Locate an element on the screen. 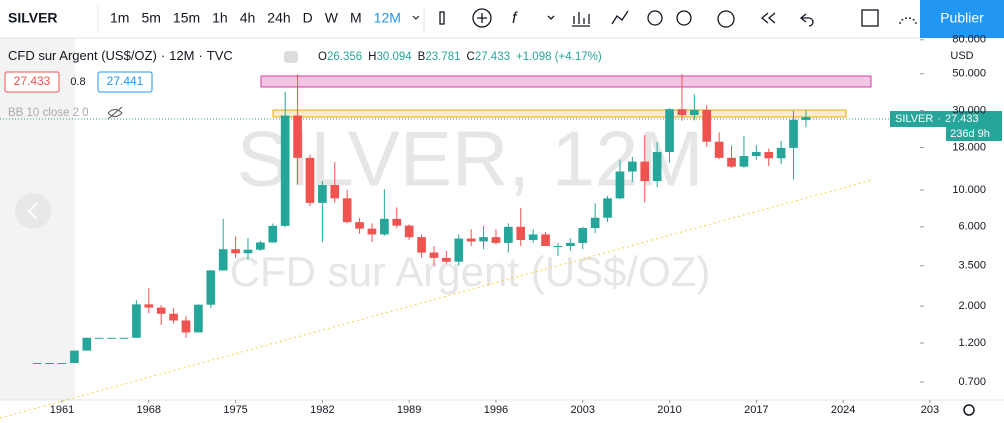  interval: 1h is located at coordinates (220, 18).